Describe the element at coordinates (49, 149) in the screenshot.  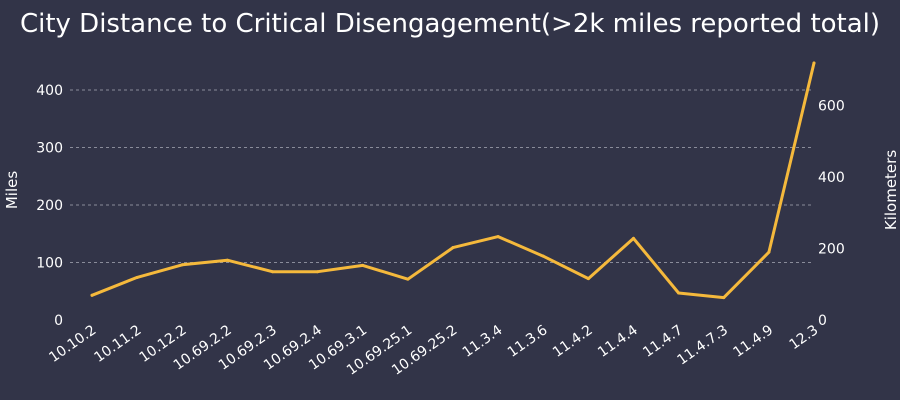
I see `y-tick-label: 300` at that location.